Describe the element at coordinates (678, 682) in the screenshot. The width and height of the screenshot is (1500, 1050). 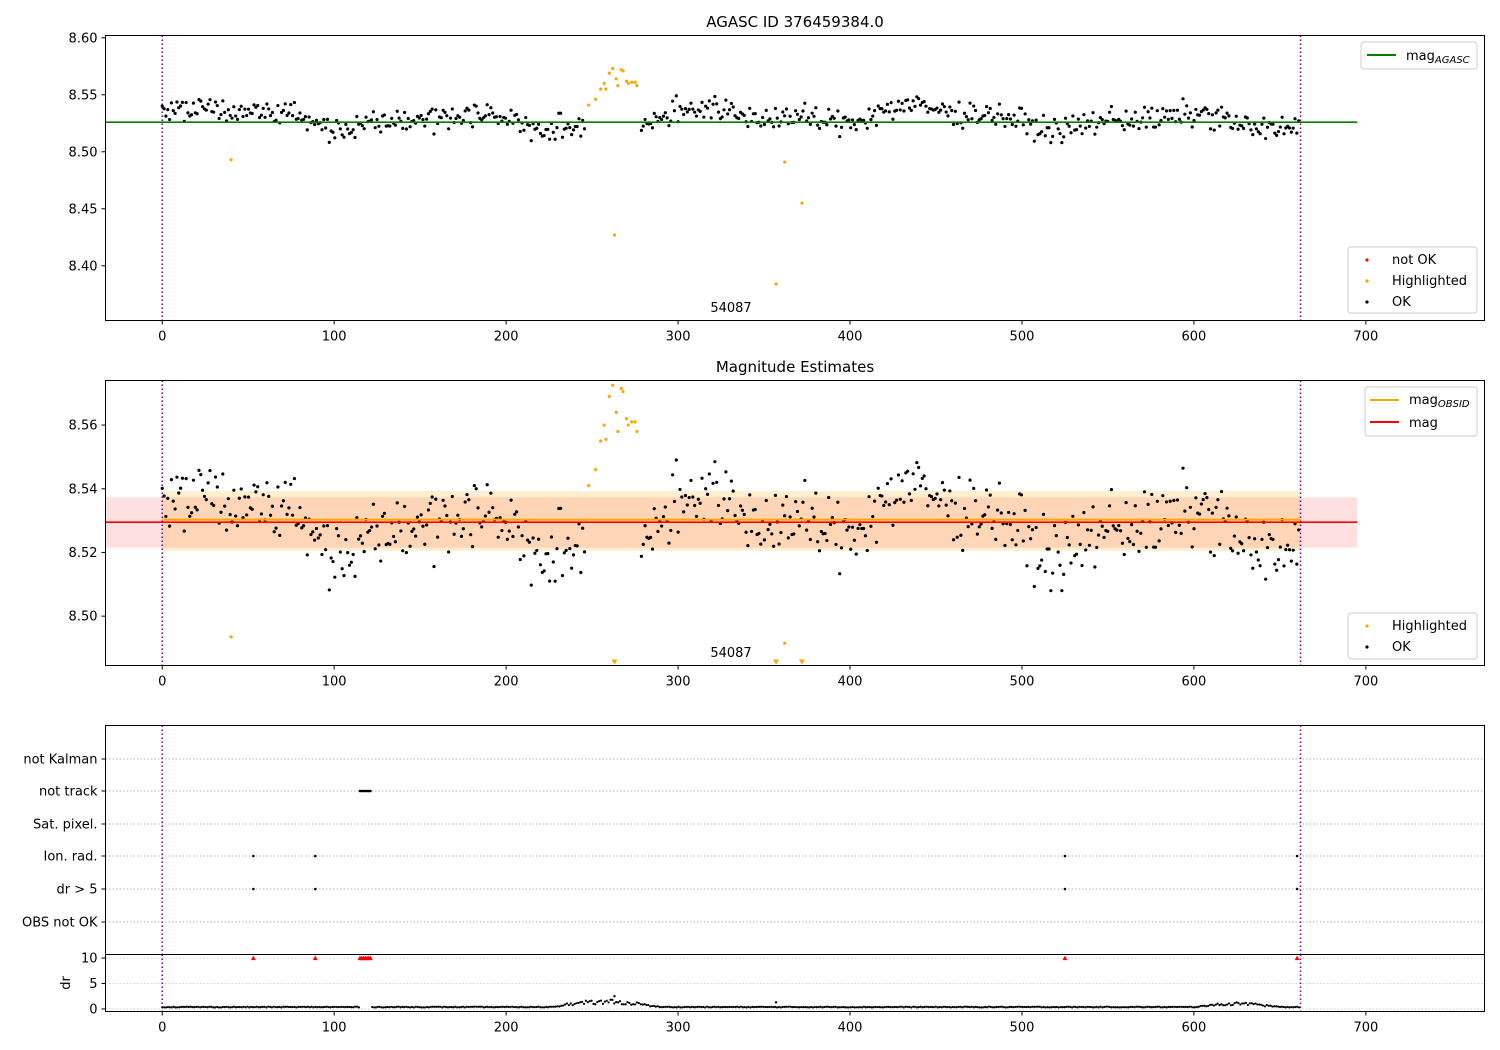
I see `x-tick-label: 300` at that location.